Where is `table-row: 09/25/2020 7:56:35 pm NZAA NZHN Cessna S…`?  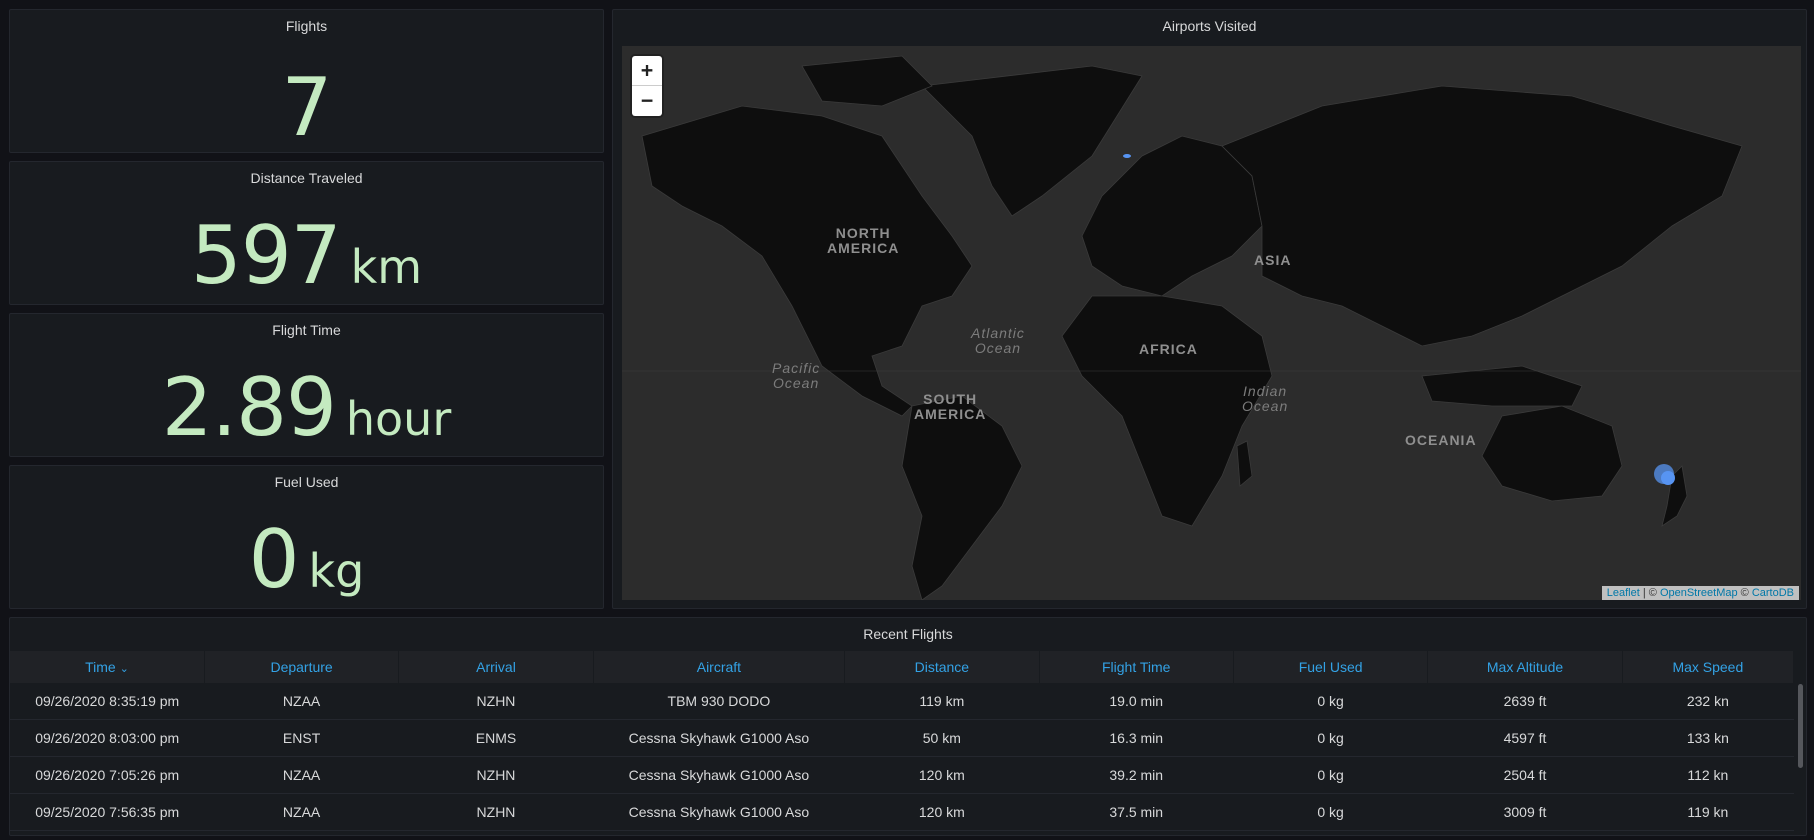
table-row: 09/25/2020 7:56:35 pm NZAA NZHN Cessna S… is located at coordinates (902, 812).